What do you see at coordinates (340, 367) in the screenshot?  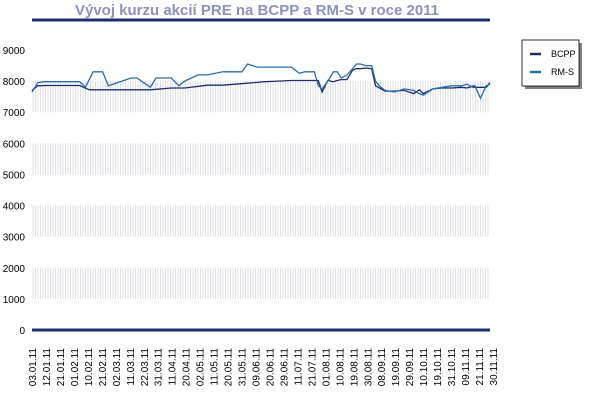 I see `x-tick-label: 10.08.11` at bounding box center [340, 367].